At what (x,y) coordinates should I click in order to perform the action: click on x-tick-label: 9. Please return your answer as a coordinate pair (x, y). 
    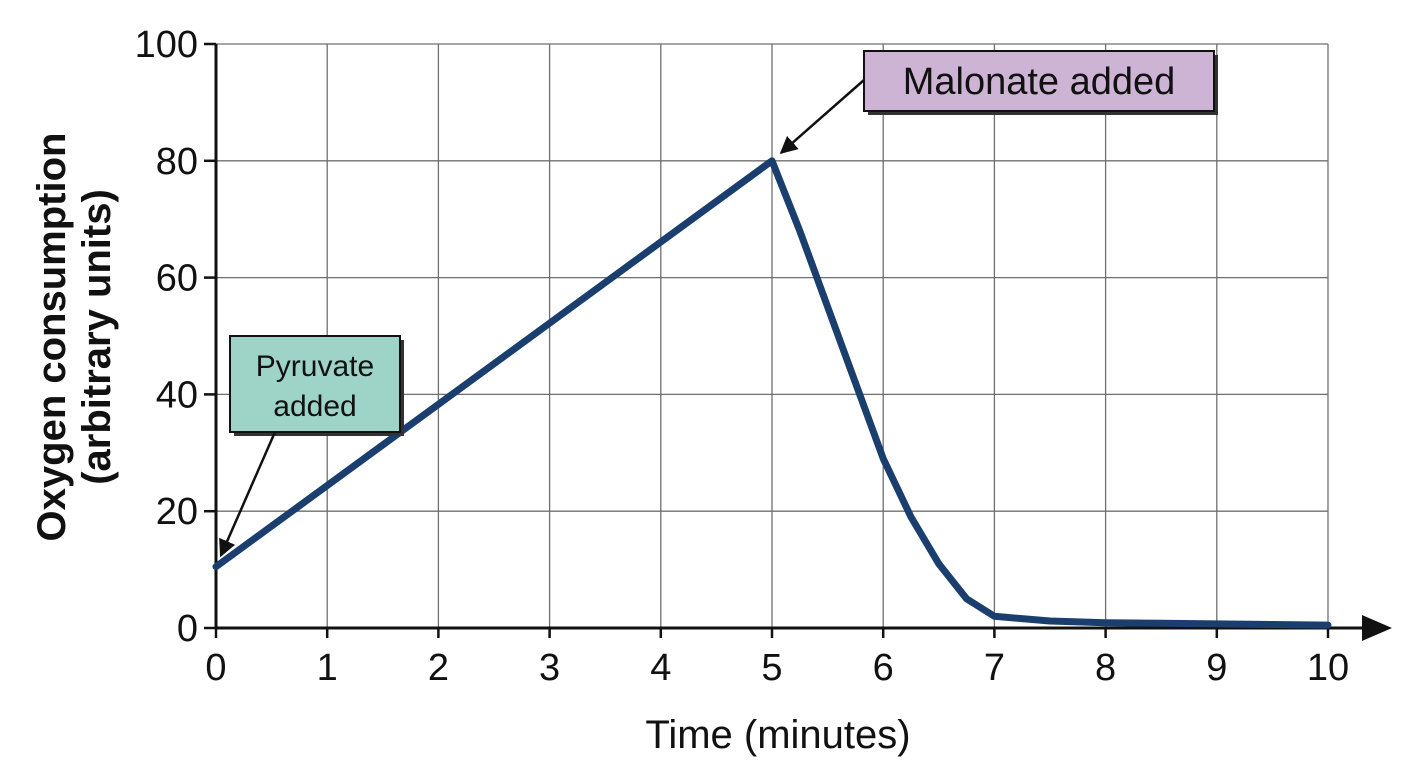
    Looking at the image, I should click on (1216, 668).